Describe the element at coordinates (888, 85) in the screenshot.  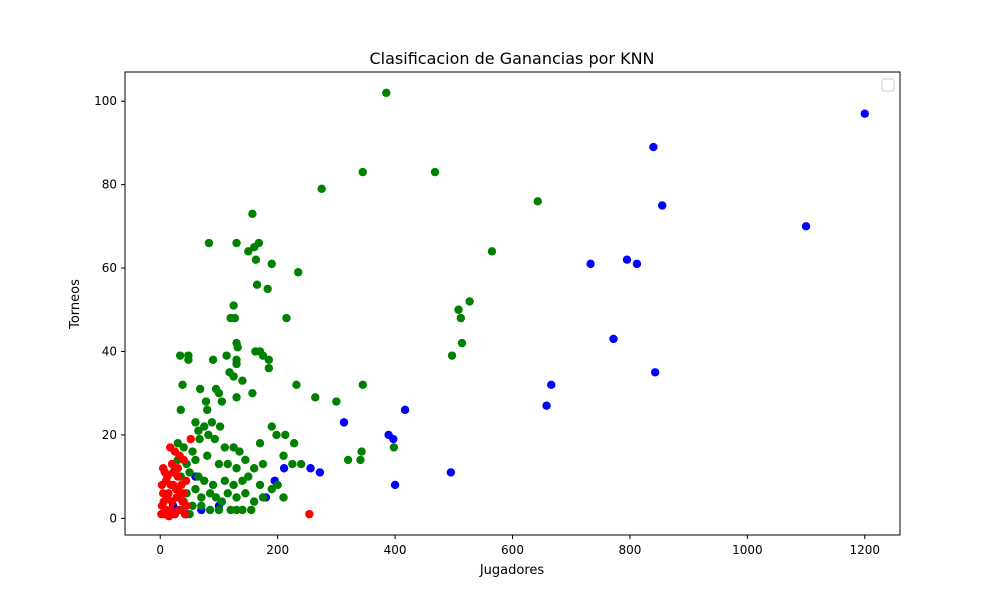
I see `legend-box` at that location.